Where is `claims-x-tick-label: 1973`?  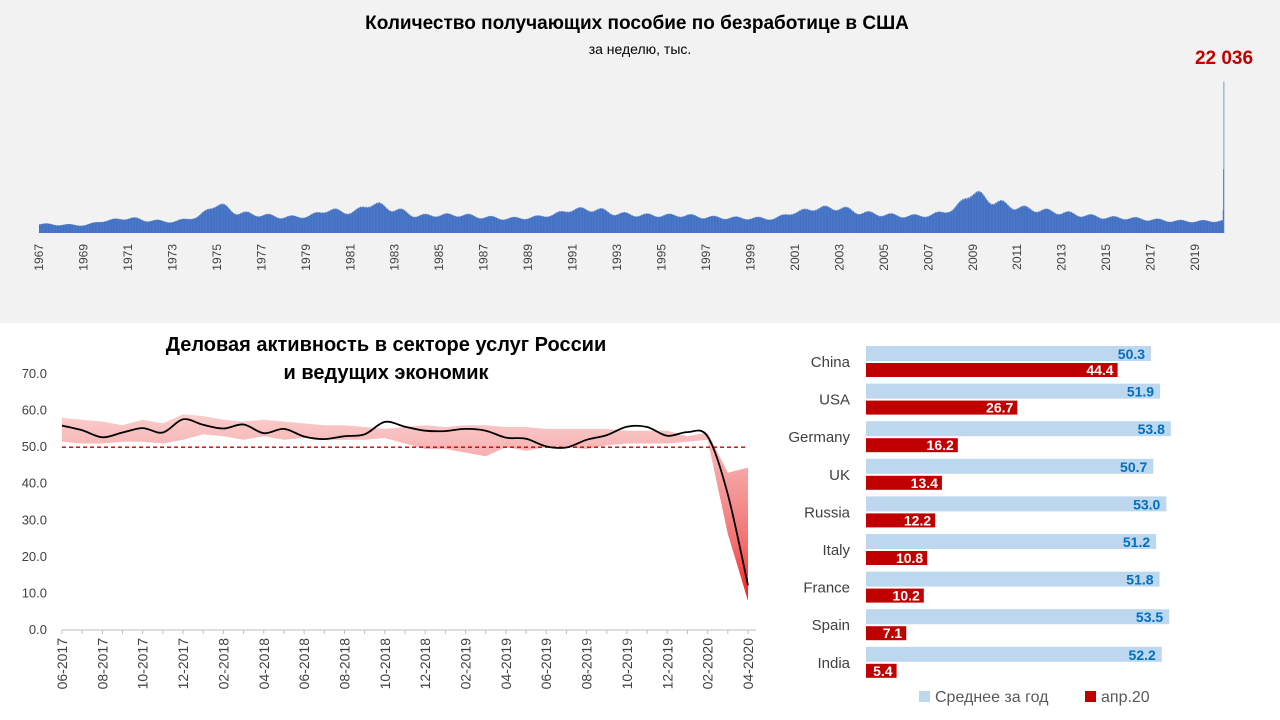
claims-x-tick-label: 1973 is located at coordinates (172, 257).